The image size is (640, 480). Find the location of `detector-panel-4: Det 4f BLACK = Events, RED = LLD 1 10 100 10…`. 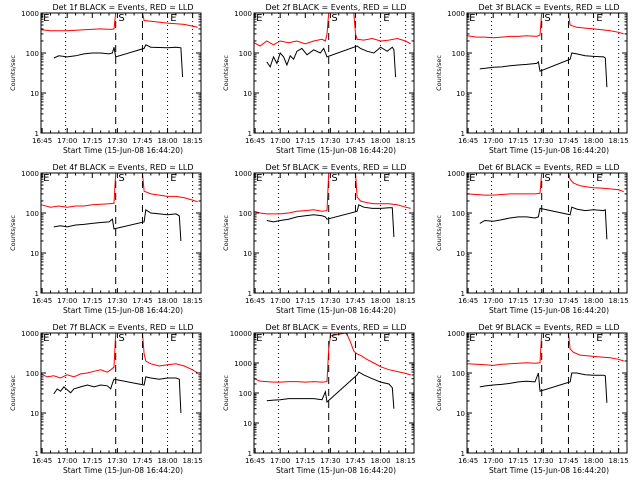

detector-panel-4: Det 4f BLACK = Events, RED = LLD 1 10 100 10… is located at coordinates (106, 240).